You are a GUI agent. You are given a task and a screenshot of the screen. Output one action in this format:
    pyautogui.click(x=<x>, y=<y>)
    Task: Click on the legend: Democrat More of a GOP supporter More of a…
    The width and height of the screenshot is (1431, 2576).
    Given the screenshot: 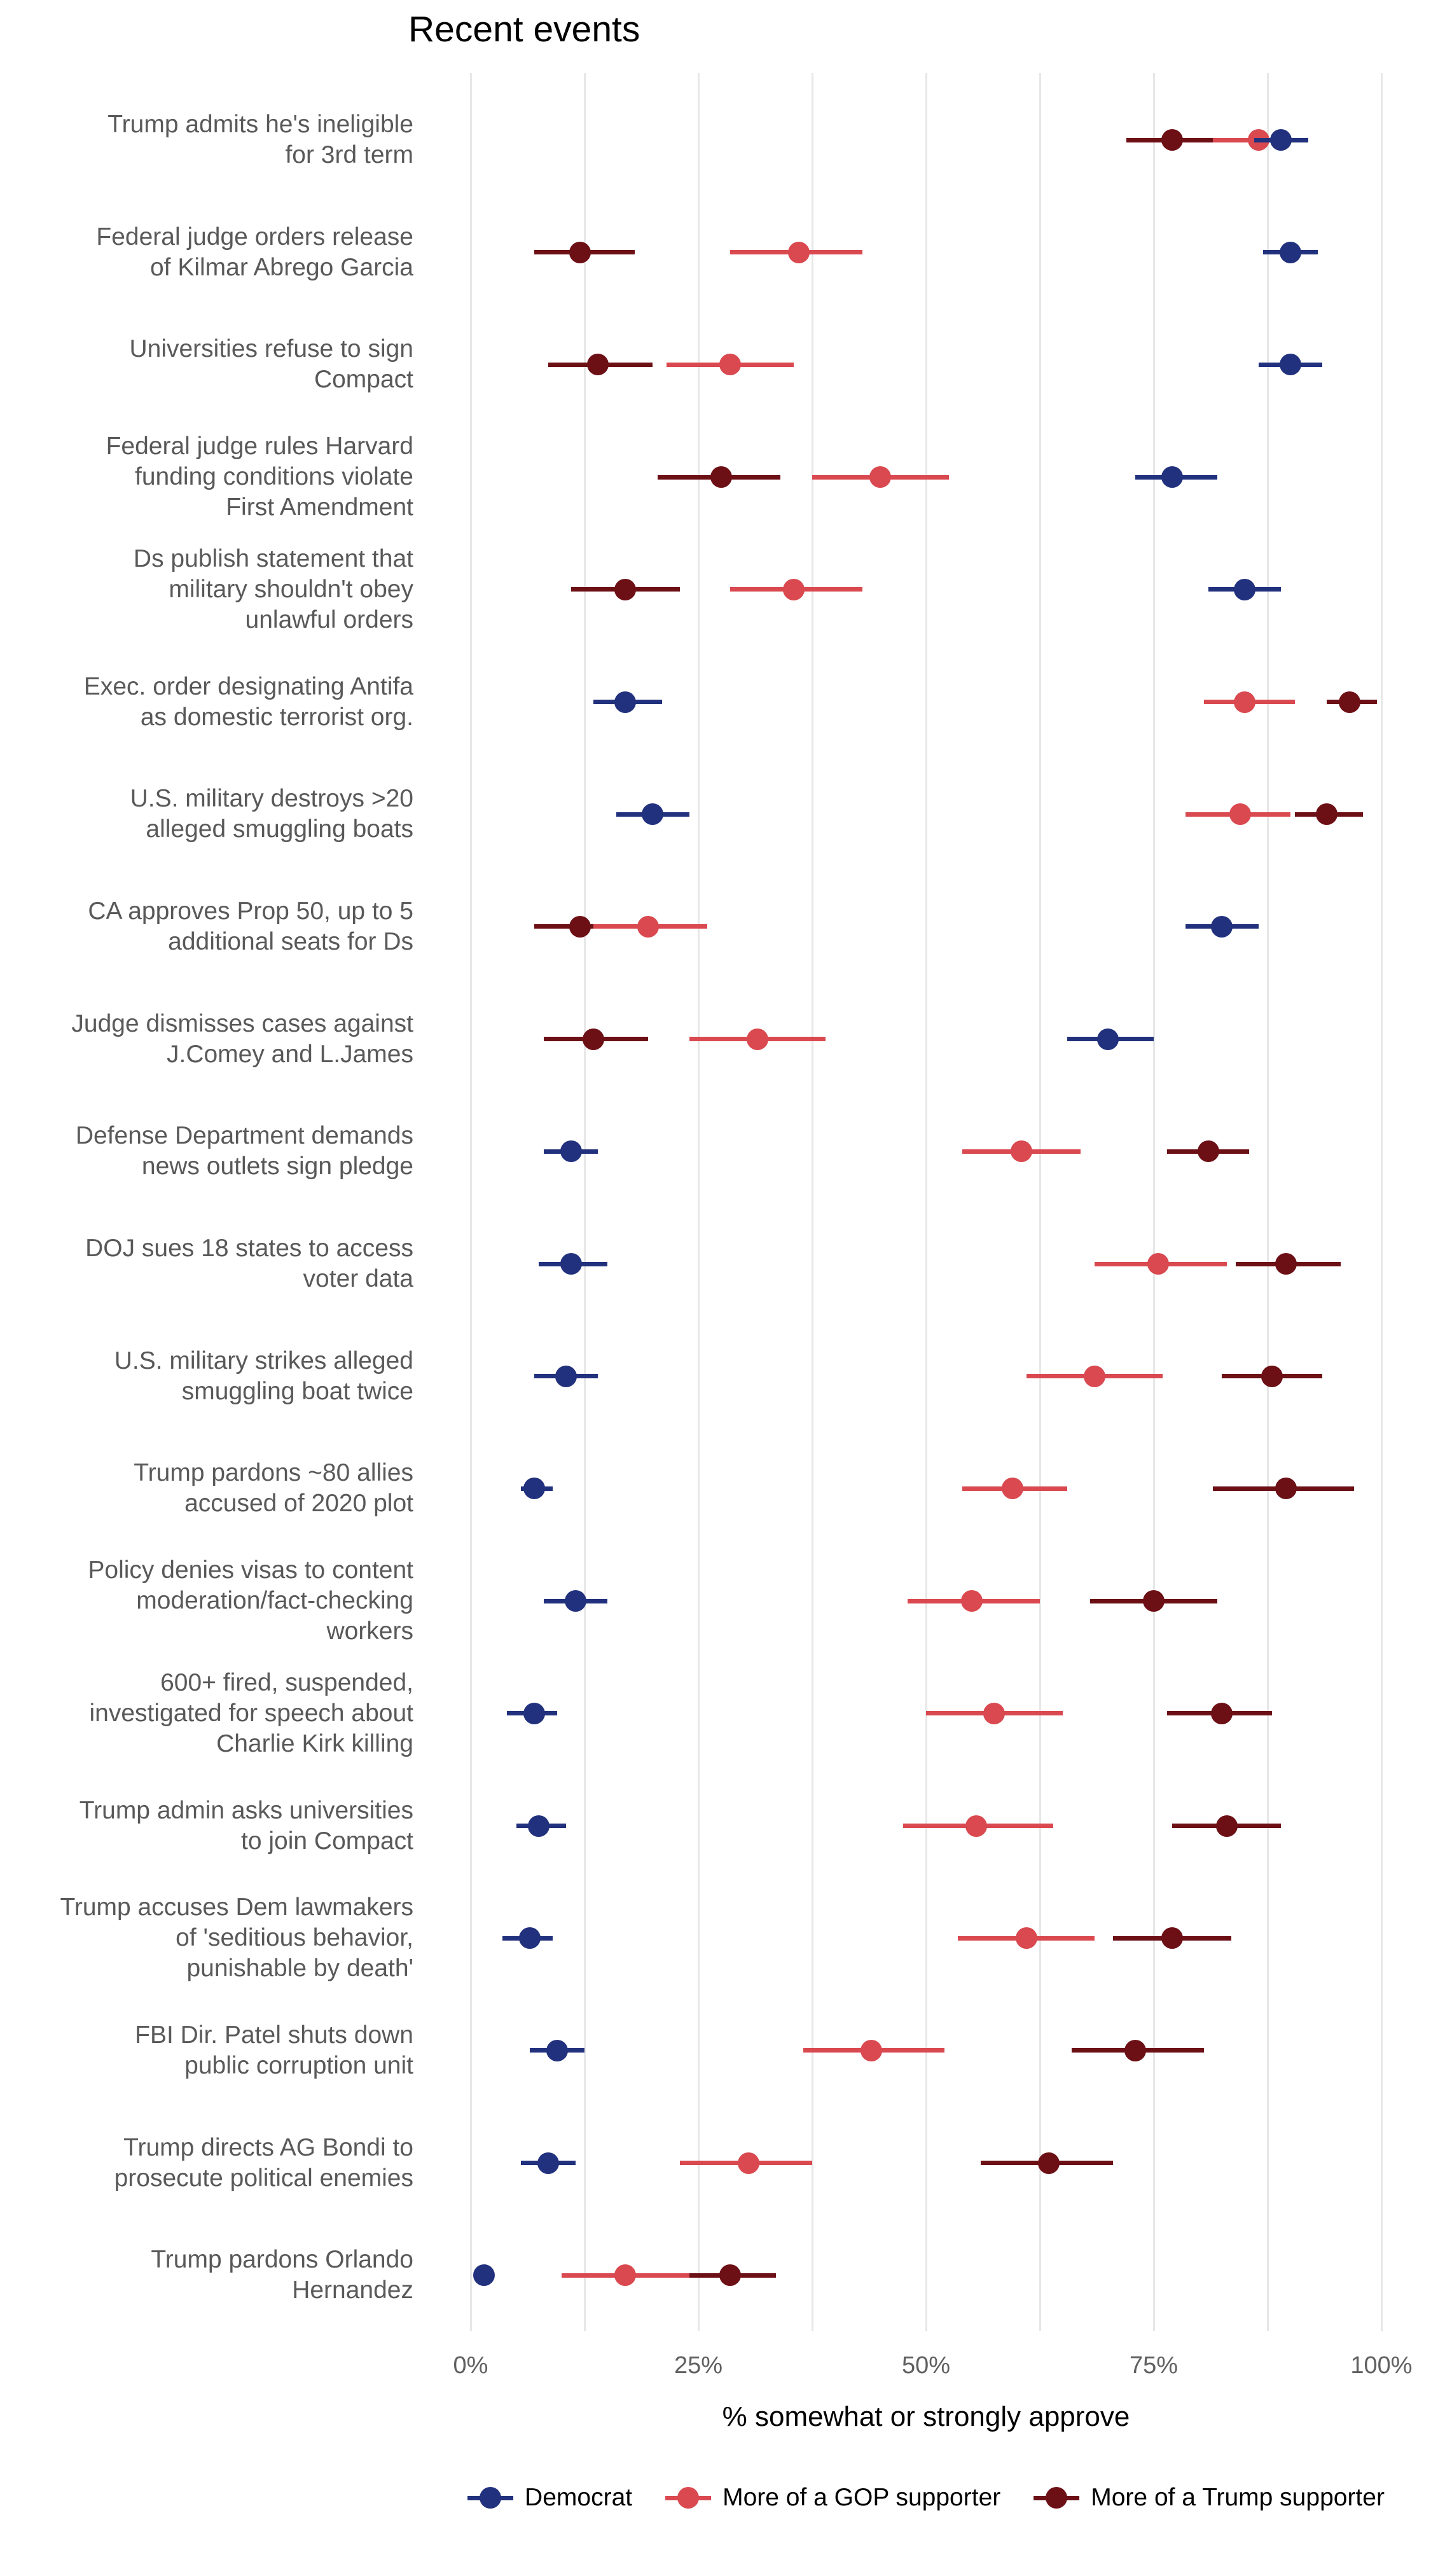 What is the action you would take?
    pyautogui.click(x=926, y=2498)
    